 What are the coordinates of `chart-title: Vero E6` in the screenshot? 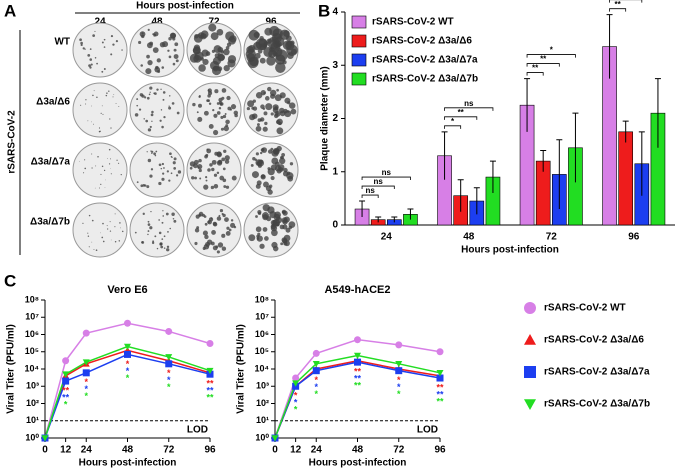 It's located at (127, 290).